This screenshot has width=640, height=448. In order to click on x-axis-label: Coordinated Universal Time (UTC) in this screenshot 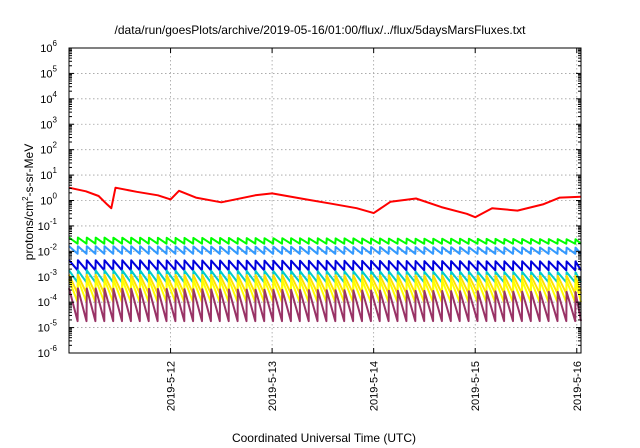, I will do `click(324, 438)`.